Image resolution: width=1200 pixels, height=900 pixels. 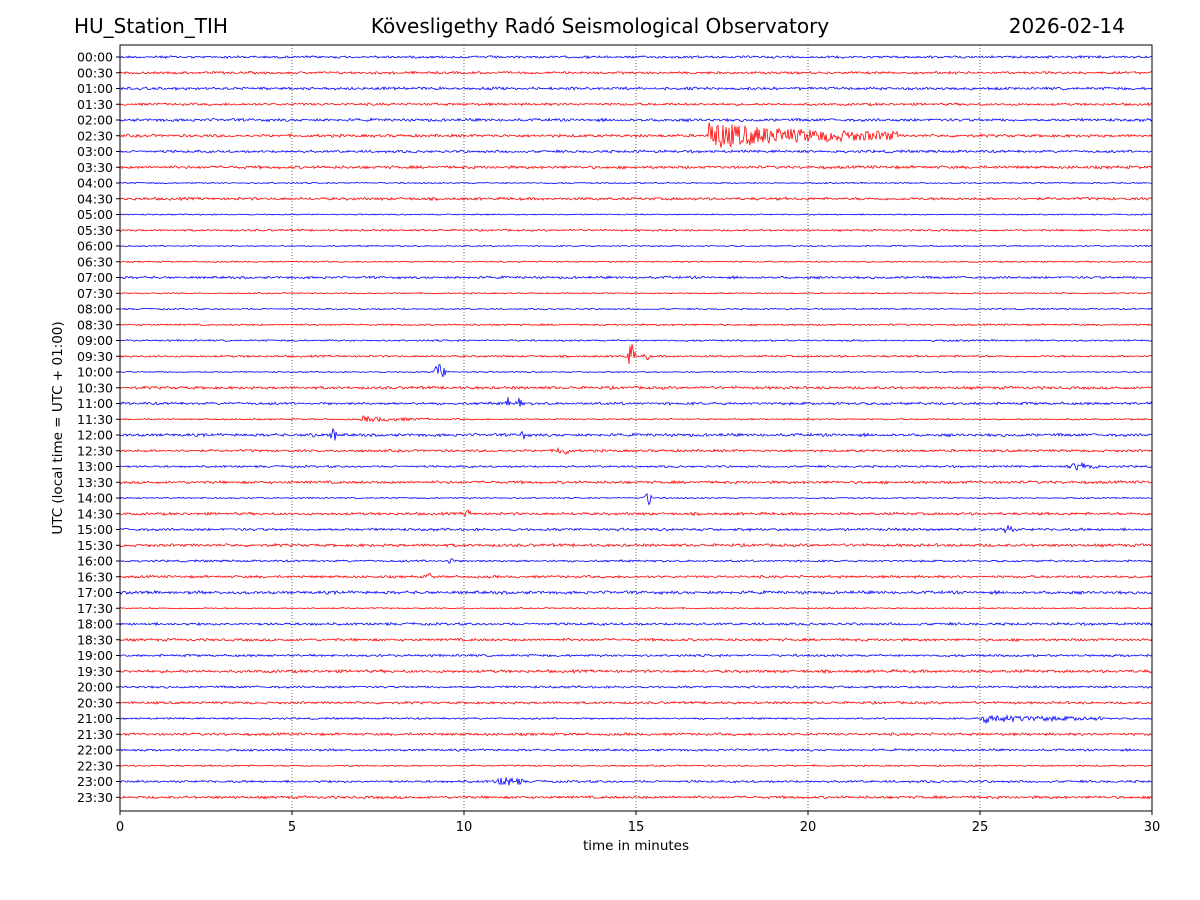 What do you see at coordinates (95, 624) in the screenshot?
I see `y-tick-label: 18:00` at bounding box center [95, 624].